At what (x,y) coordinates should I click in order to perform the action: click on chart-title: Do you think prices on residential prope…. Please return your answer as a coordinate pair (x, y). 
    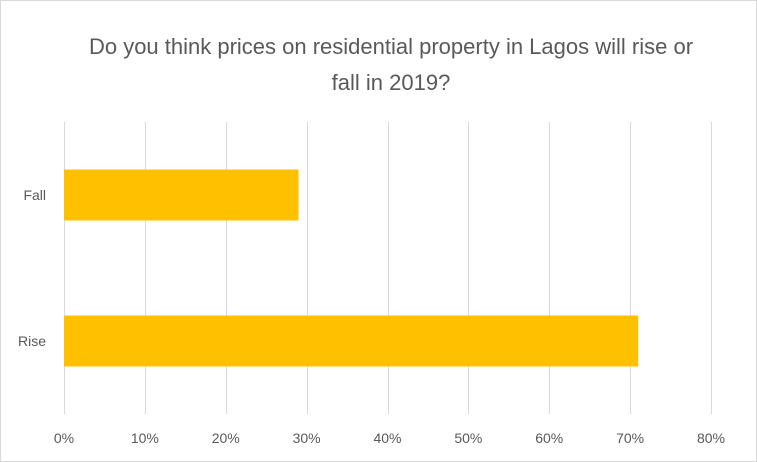
    Looking at the image, I should click on (391, 64).